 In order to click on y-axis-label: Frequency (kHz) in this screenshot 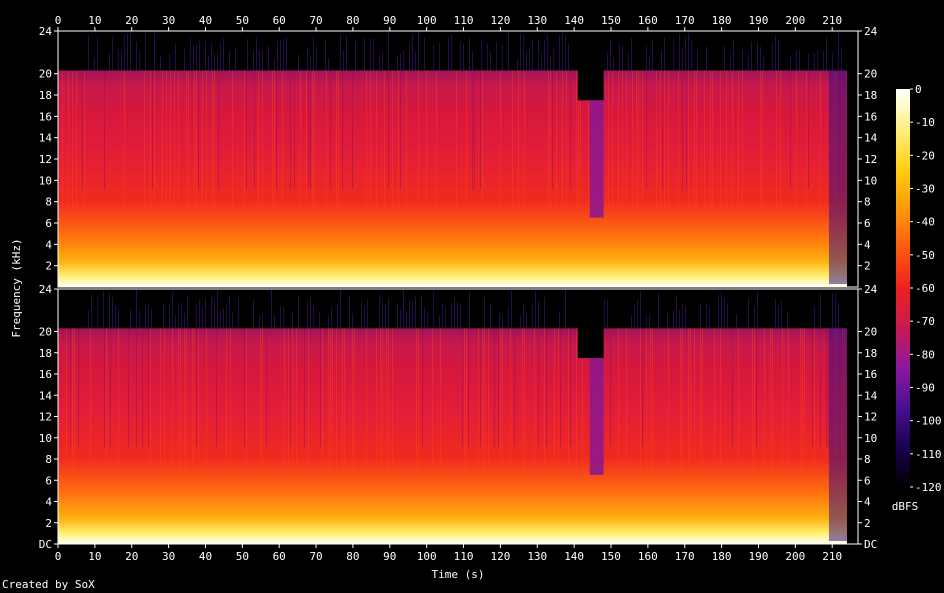, I will do `click(16, 287)`.